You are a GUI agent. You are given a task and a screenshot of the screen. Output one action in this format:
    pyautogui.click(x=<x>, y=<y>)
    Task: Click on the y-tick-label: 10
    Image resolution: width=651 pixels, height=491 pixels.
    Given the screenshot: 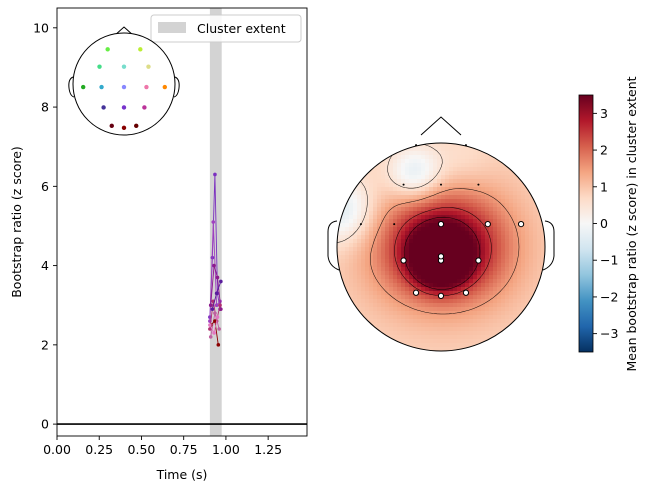 What is the action you would take?
    pyautogui.click(x=41, y=27)
    